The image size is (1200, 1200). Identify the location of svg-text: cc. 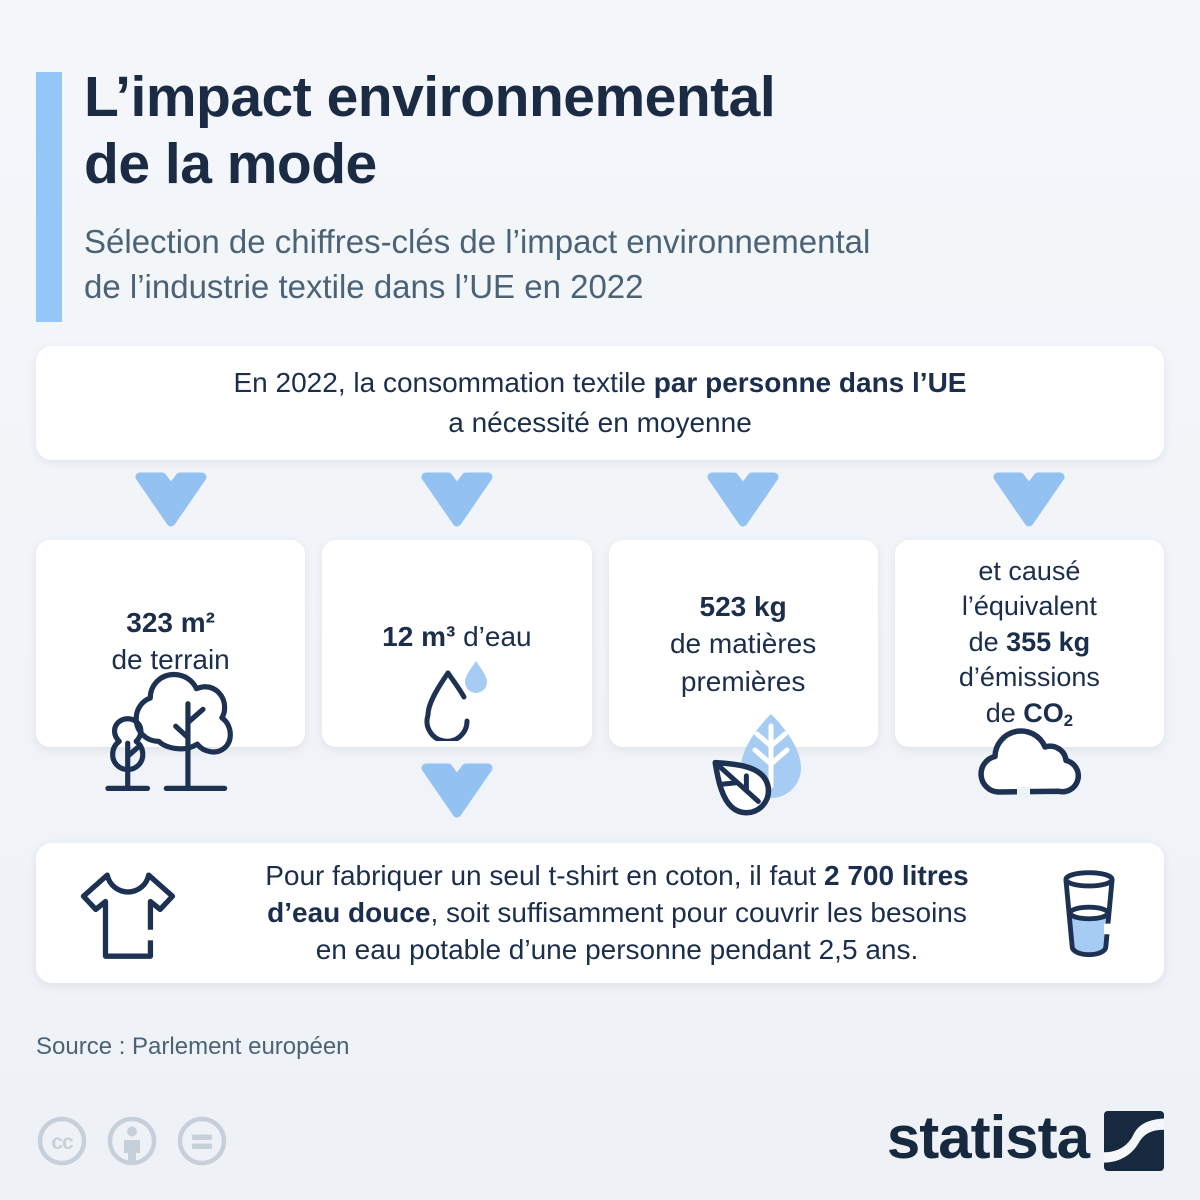
(62, 1142).